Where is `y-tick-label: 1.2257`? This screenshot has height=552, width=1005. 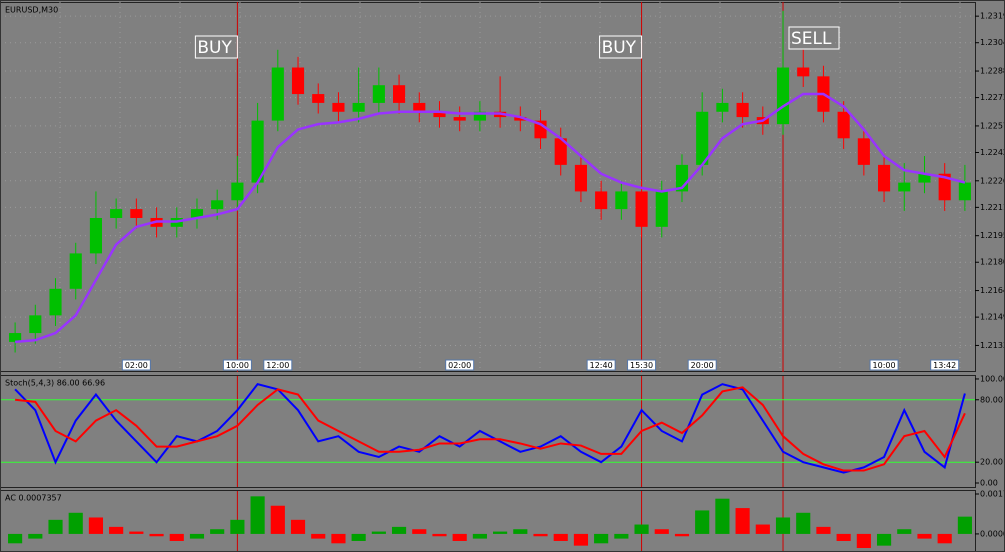 y-tick-label: 1.2257 is located at coordinates (992, 125).